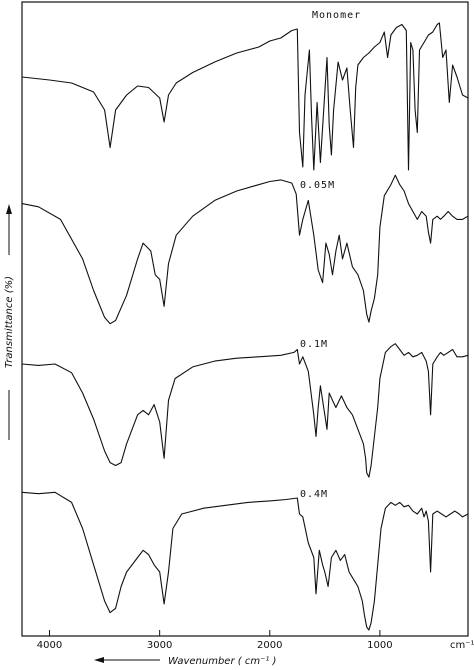 The width and height of the screenshot is (474, 670). Describe the element at coordinates (379, 645) in the screenshot. I see `x-tick-label: 1000` at that location.